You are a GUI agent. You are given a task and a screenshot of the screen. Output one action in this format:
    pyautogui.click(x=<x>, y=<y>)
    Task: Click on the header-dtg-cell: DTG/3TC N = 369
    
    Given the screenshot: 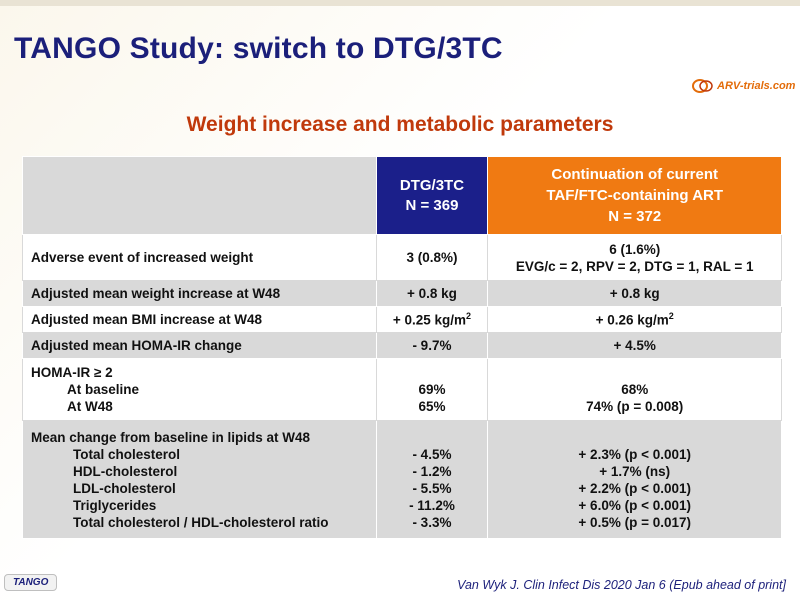 What is the action you would take?
    pyautogui.click(x=432, y=195)
    